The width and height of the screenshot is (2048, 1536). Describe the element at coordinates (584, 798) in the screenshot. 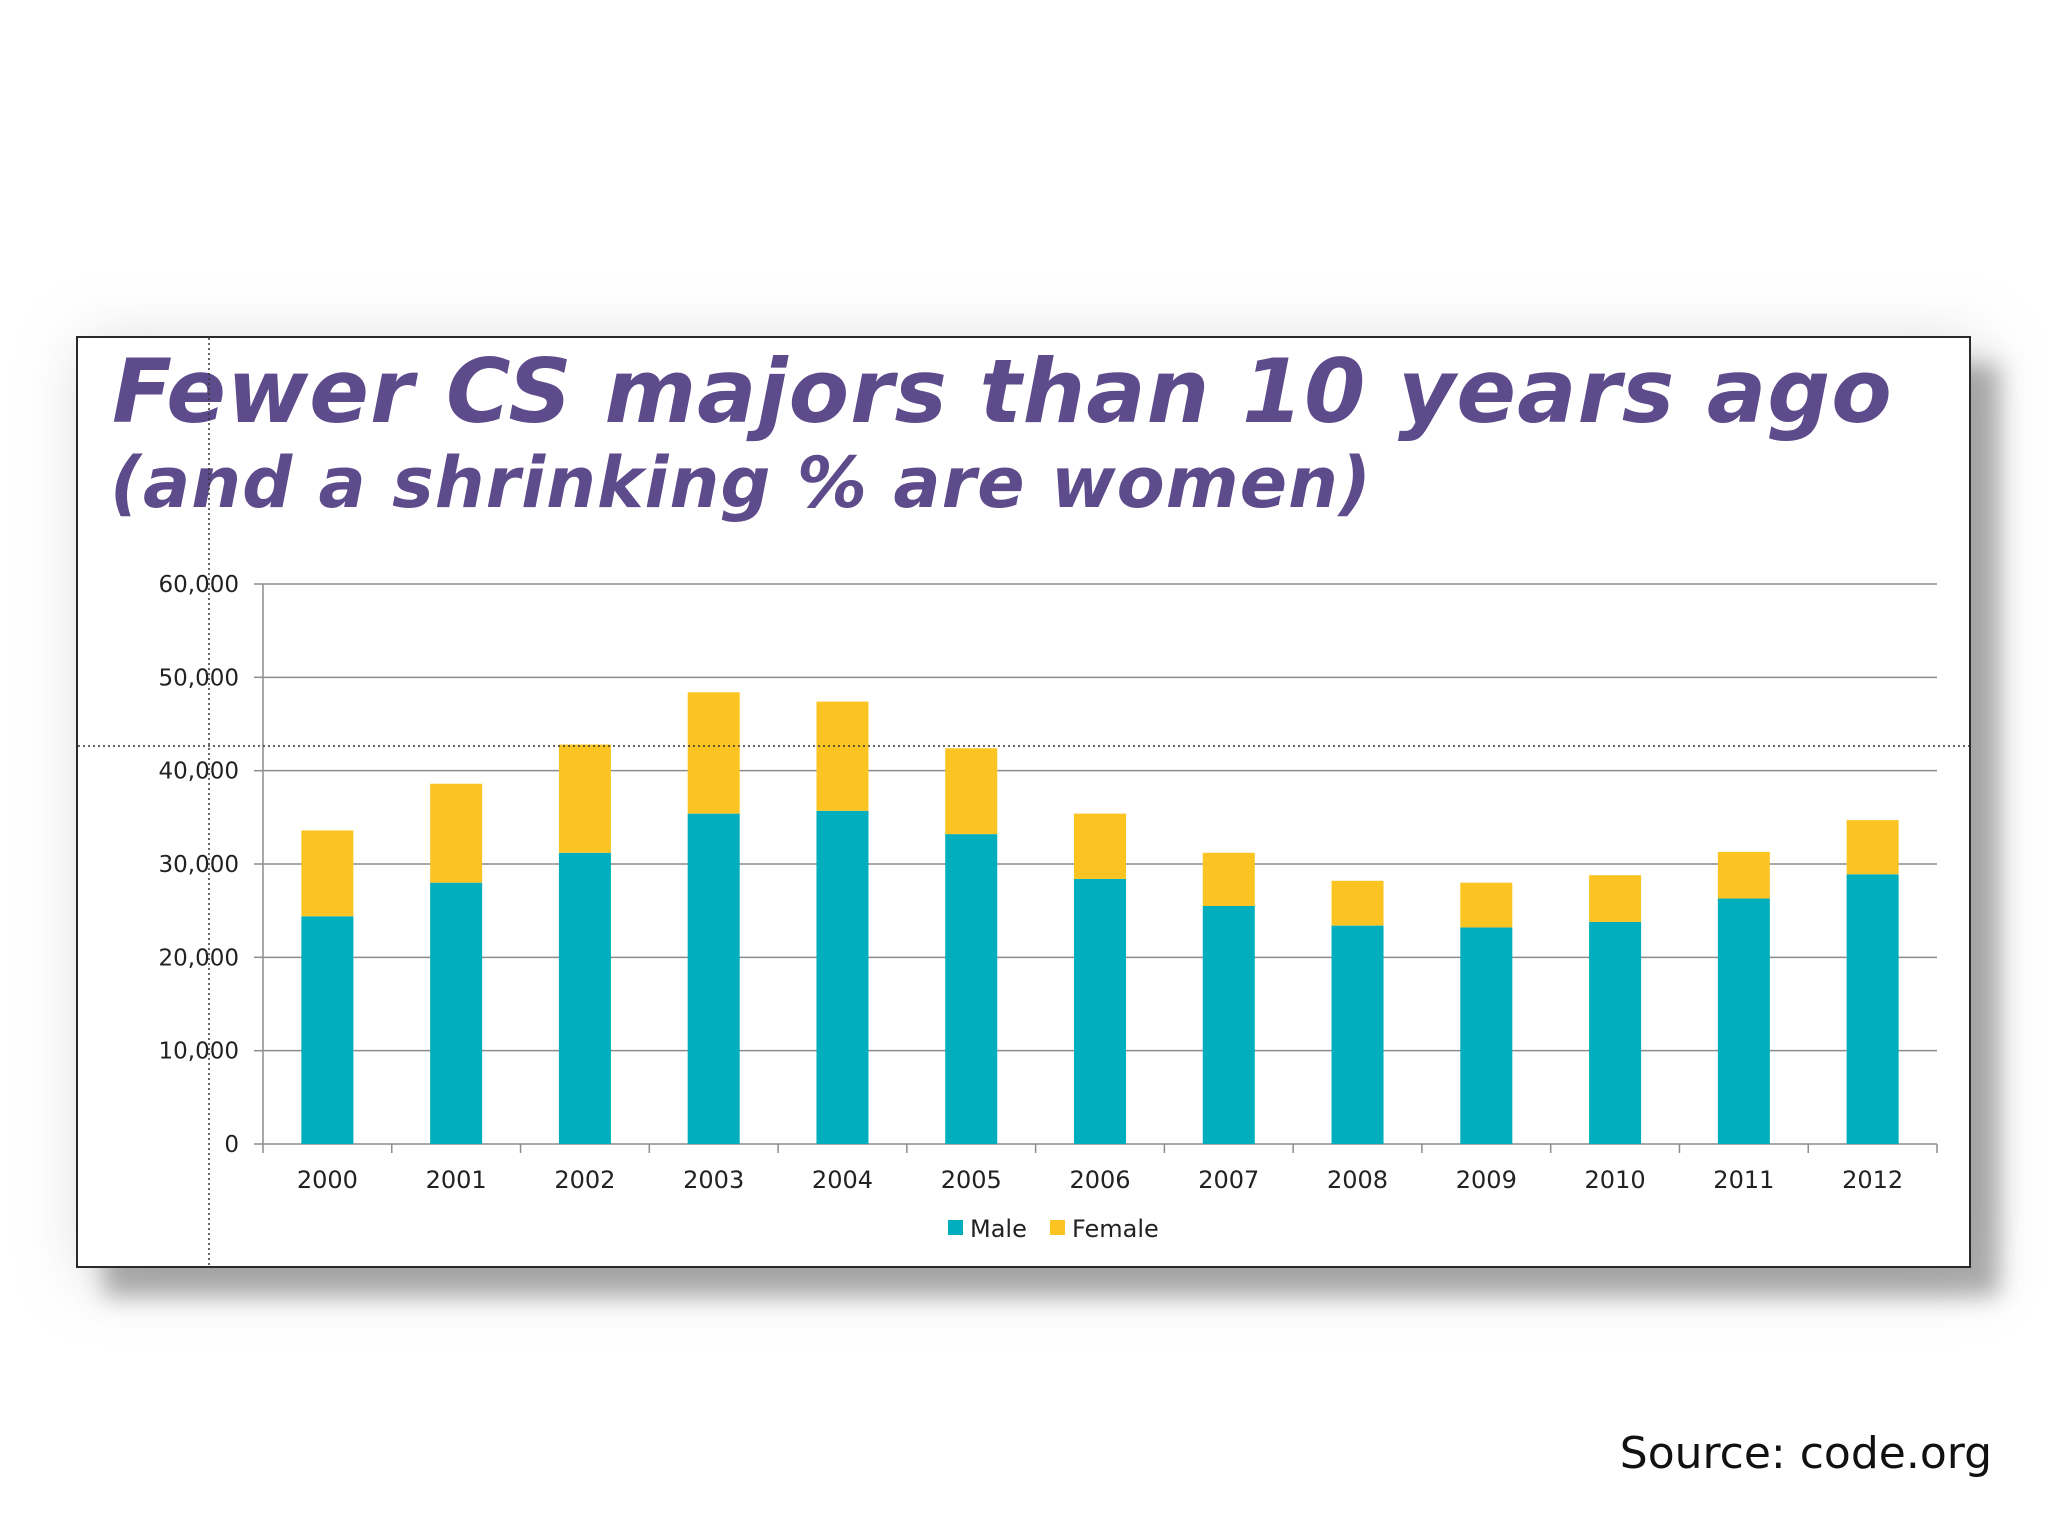

I see `bar-female-2002` at that location.